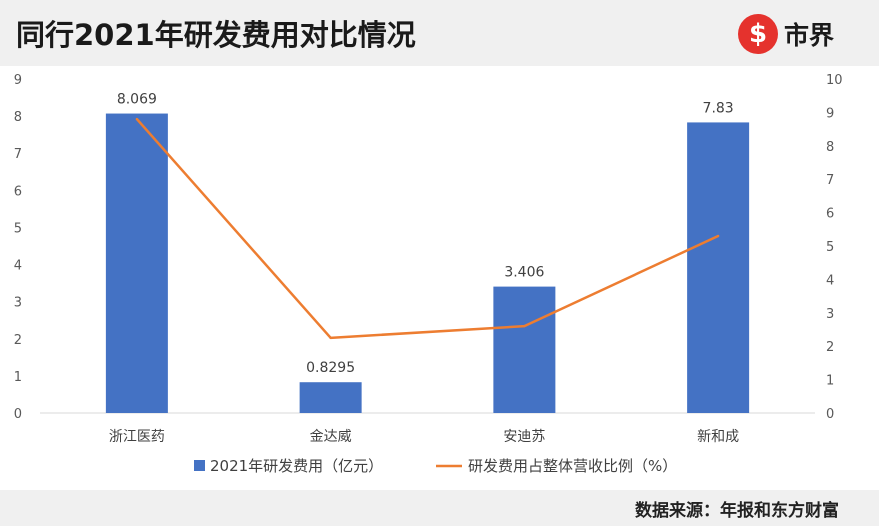  I want to click on bar-data-label: 0.8295, so click(330, 368).